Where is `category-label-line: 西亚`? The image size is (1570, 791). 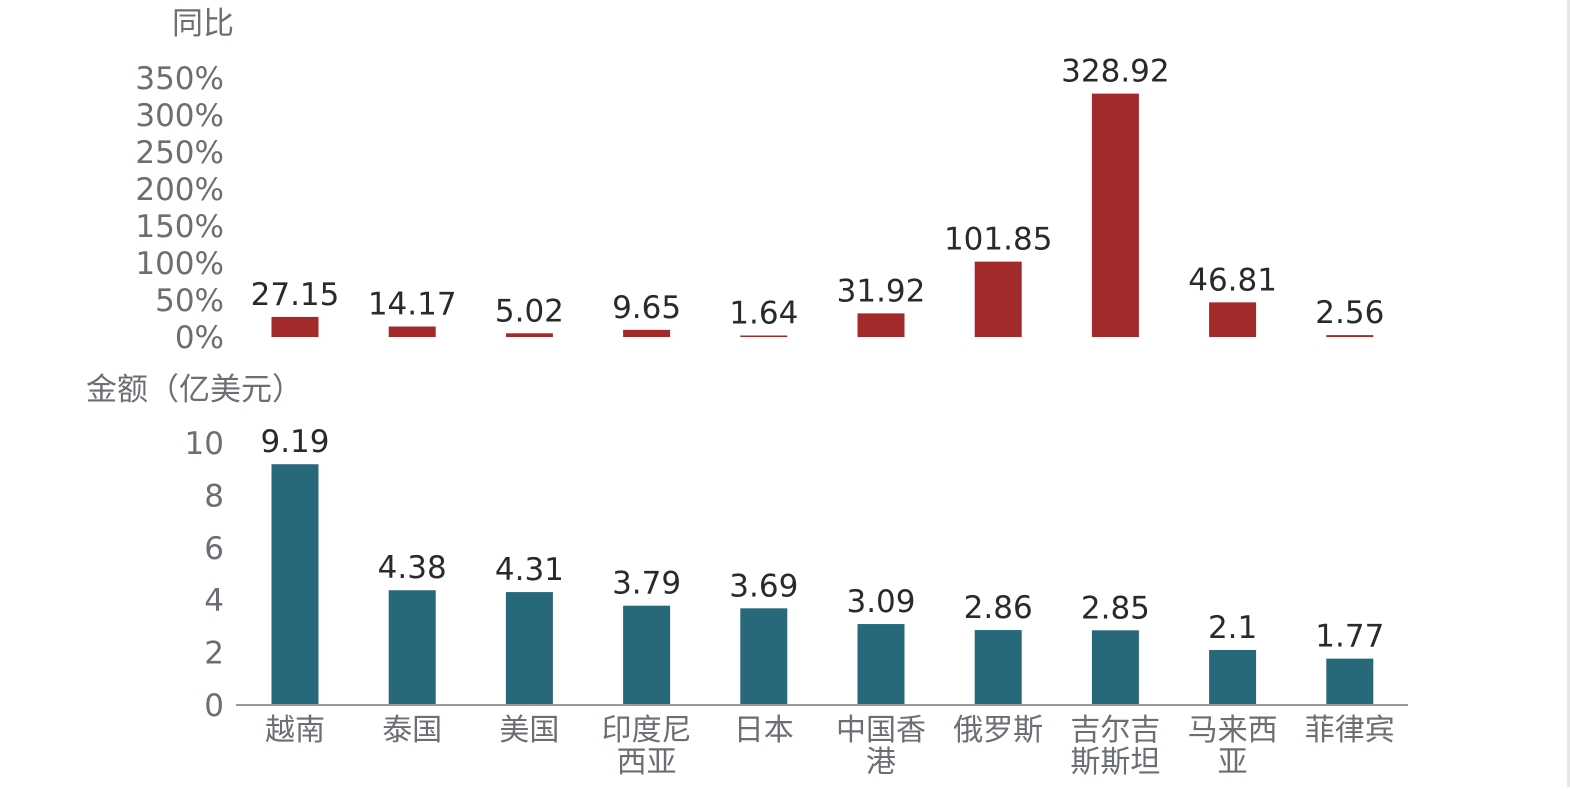
category-label-line: 西亚 is located at coordinates (647, 762).